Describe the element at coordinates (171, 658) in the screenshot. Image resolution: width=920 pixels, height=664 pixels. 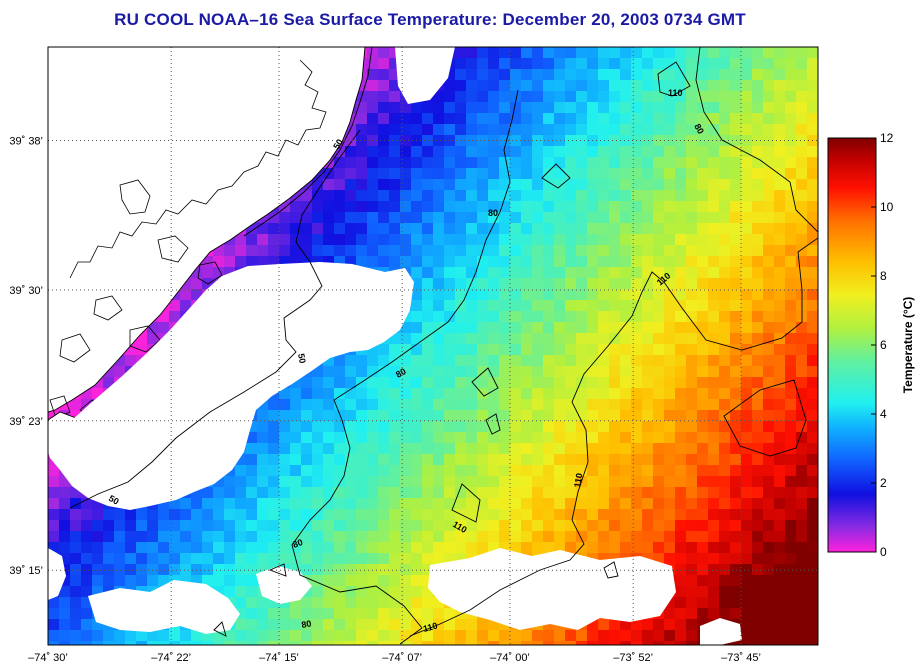
I see `x-tick-label: –74˚ 22’` at that location.